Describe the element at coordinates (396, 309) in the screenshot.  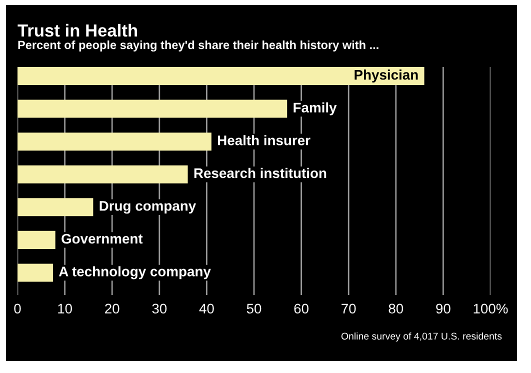
I see `x-tick-label: 80` at that location.